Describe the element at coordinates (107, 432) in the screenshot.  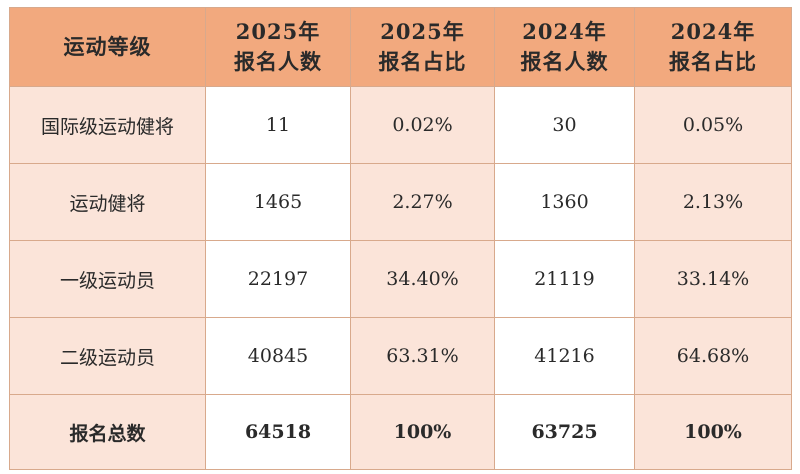
I see `total-label: 报名总数` at that location.